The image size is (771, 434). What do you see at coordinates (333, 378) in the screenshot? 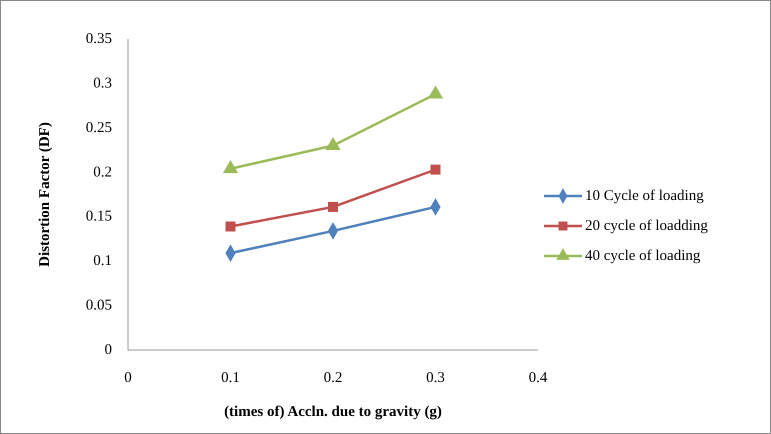
I see `x-tick-label: 0.2` at bounding box center [333, 378].